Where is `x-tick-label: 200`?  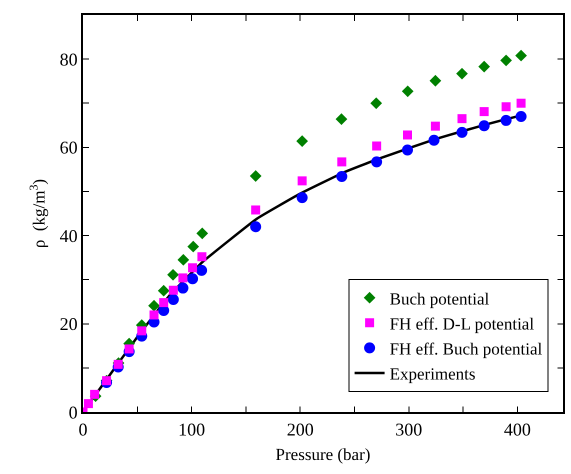
x-tick-label: 200 is located at coordinates (300, 429).